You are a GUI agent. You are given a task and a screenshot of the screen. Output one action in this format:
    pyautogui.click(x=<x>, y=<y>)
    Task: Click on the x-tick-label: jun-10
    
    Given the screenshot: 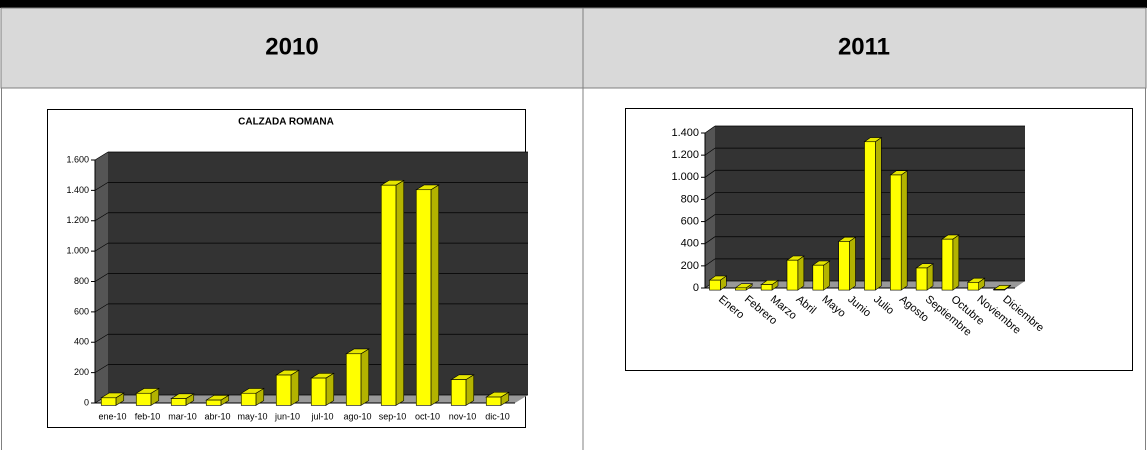 What is the action you would take?
    pyautogui.click(x=287, y=416)
    